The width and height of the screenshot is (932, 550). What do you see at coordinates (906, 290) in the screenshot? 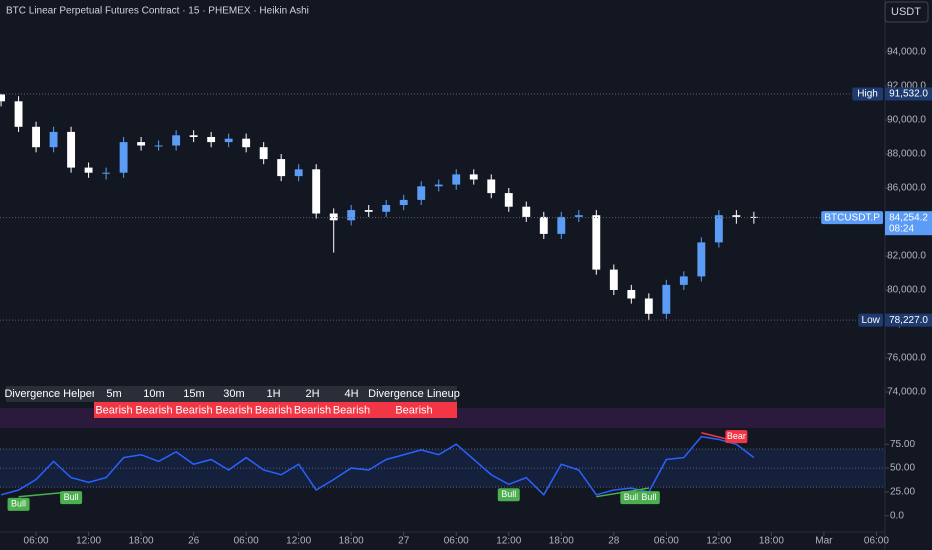
I see `y-tick-label: 80,000.0` at bounding box center [906, 290].